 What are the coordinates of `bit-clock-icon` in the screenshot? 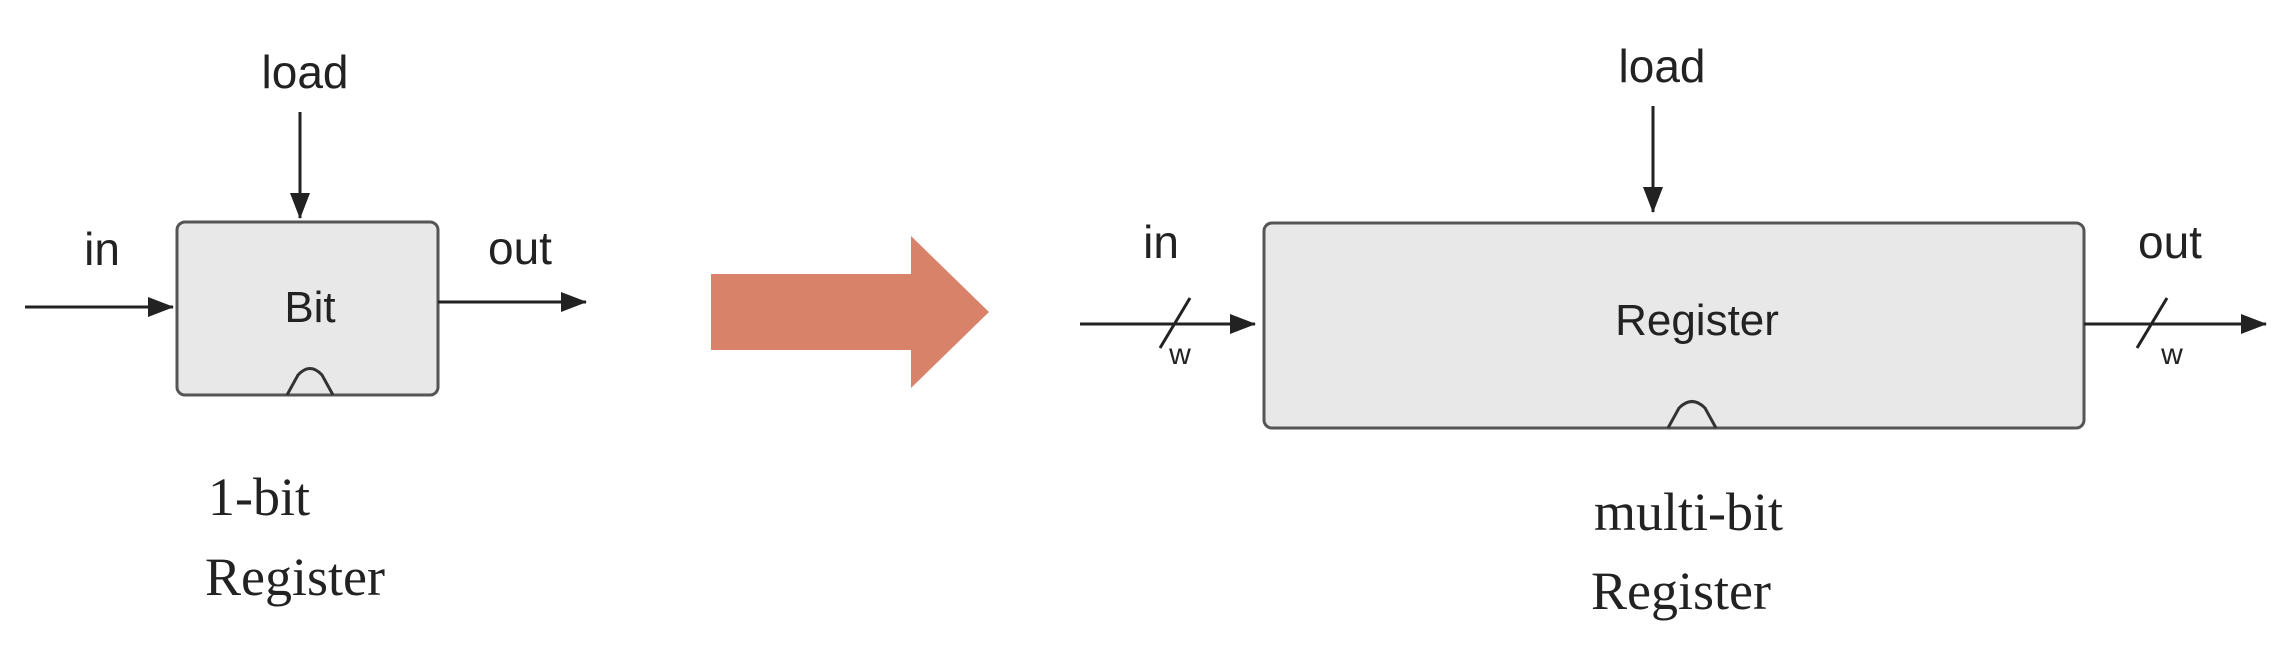 It's located at (310, 381).